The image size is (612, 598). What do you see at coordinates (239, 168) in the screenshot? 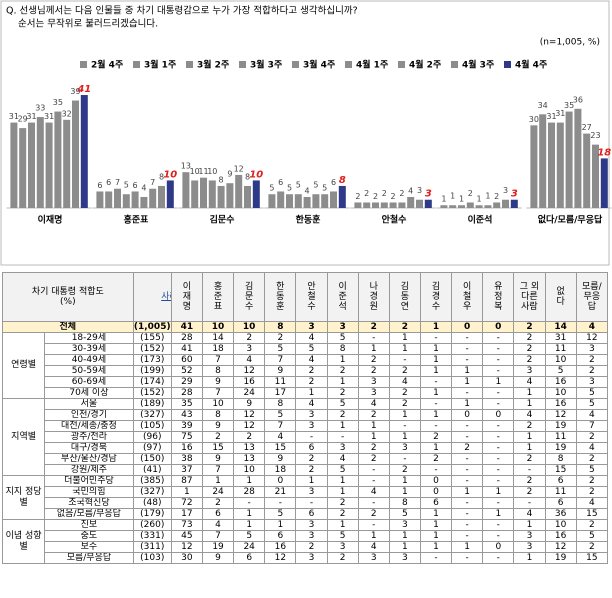
I see `value-label: 12` at bounding box center [239, 168].